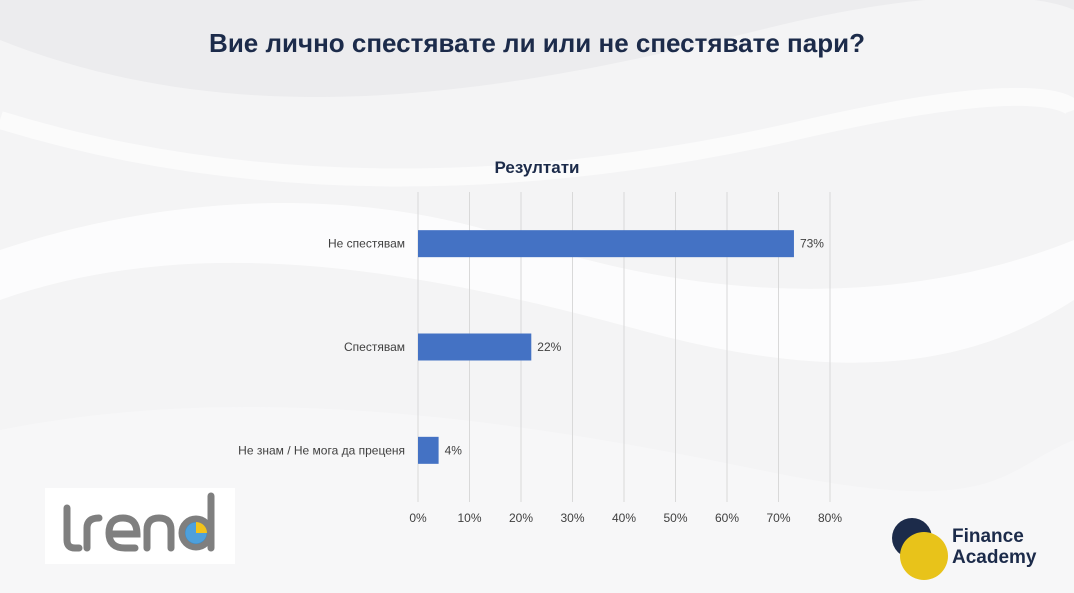  I want to click on x-tick-label: 70%, so click(778, 518).